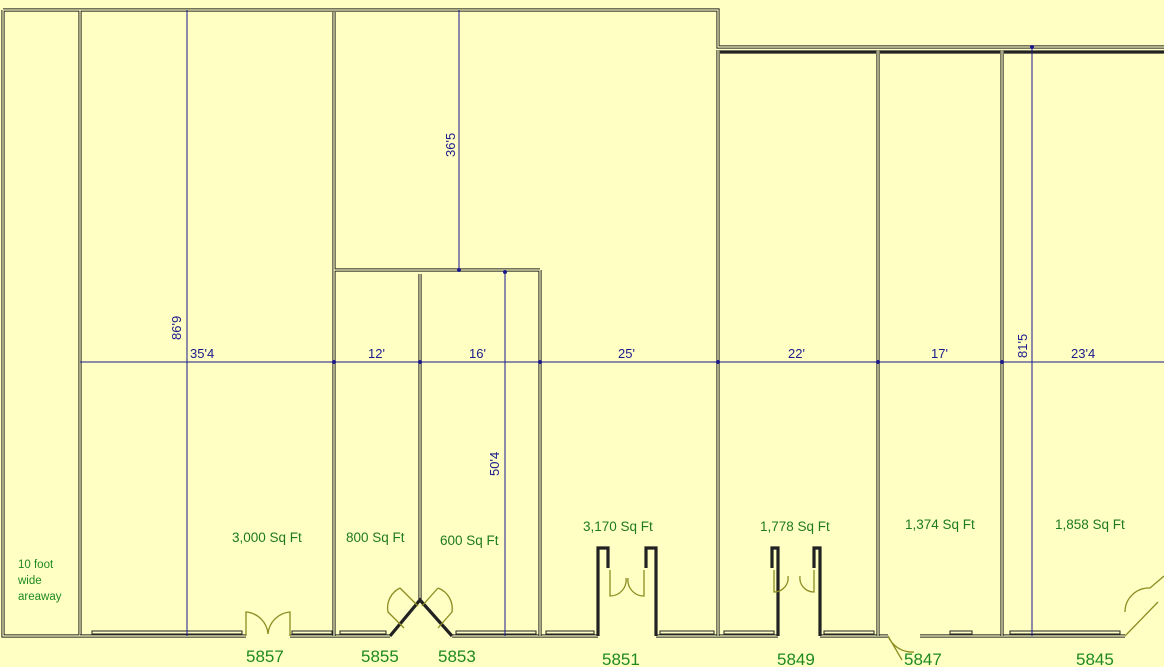  Describe the element at coordinates (494, 464) in the screenshot. I see `dim-5853-depth: 50'4` at that location.